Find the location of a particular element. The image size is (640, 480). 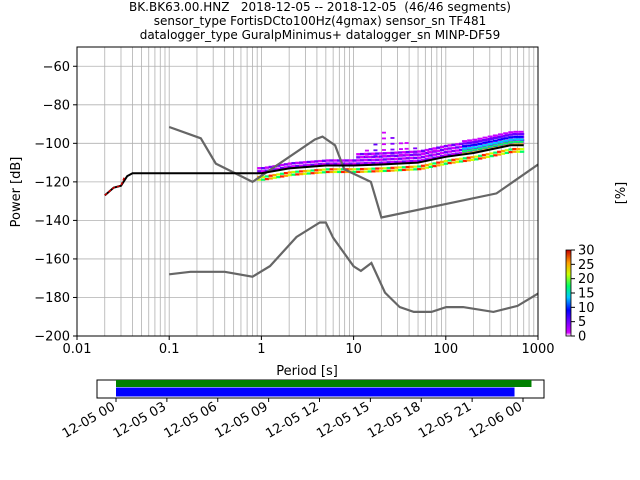

x-tick-label: 0.01 is located at coordinates (77, 349).